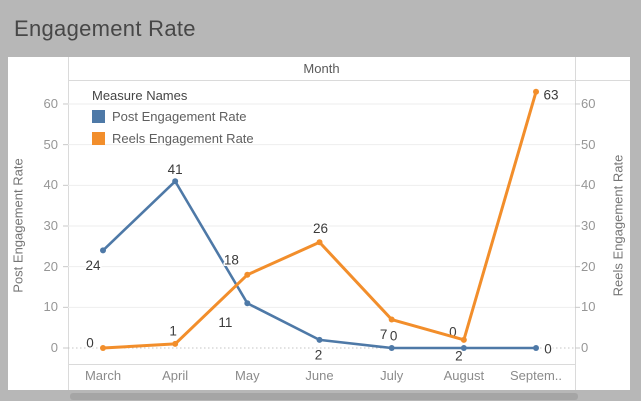 The image size is (641, 401). Describe the element at coordinates (536, 375) in the screenshot. I see `x-axis-label-september: Septem..` at that location.